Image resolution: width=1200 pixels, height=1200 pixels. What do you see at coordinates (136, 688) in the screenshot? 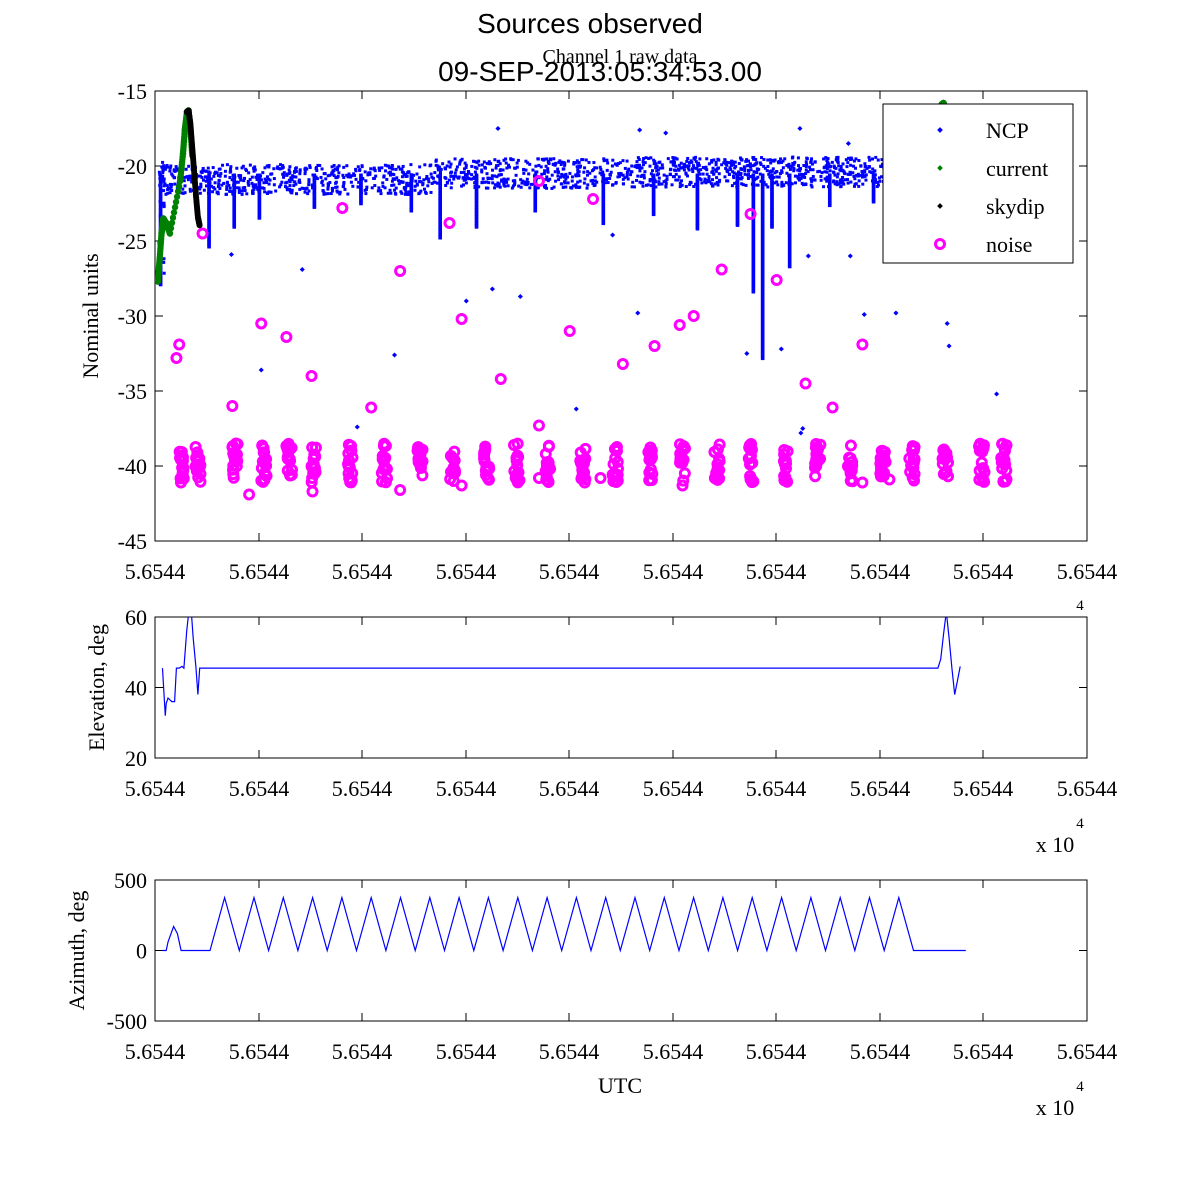
I see `y-tick-label: 40` at bounding box center [136, 688].